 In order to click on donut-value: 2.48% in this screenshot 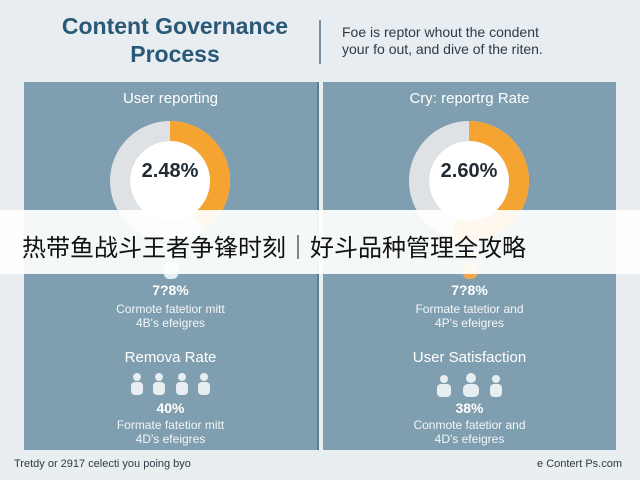, I will do `click(170, 171)`.